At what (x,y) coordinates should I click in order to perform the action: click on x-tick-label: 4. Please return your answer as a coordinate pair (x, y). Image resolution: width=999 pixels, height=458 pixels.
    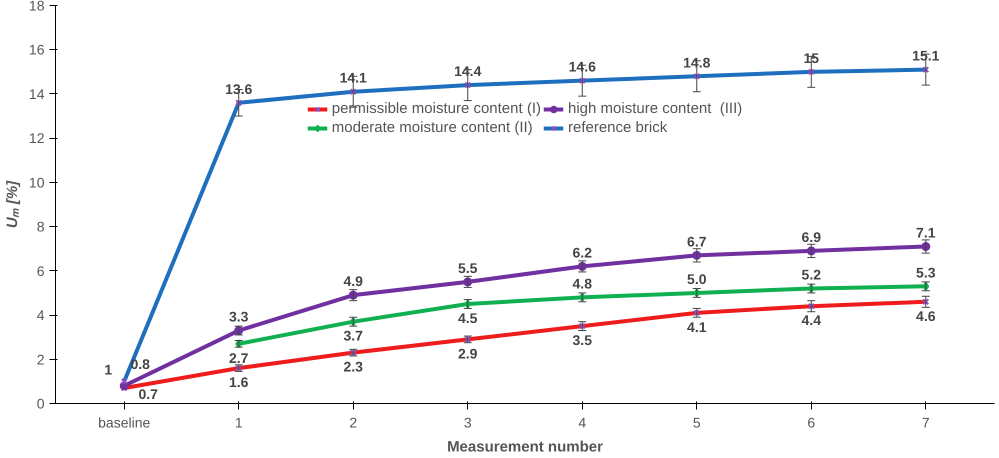
    Looking at the image, I should click on (582, 422).